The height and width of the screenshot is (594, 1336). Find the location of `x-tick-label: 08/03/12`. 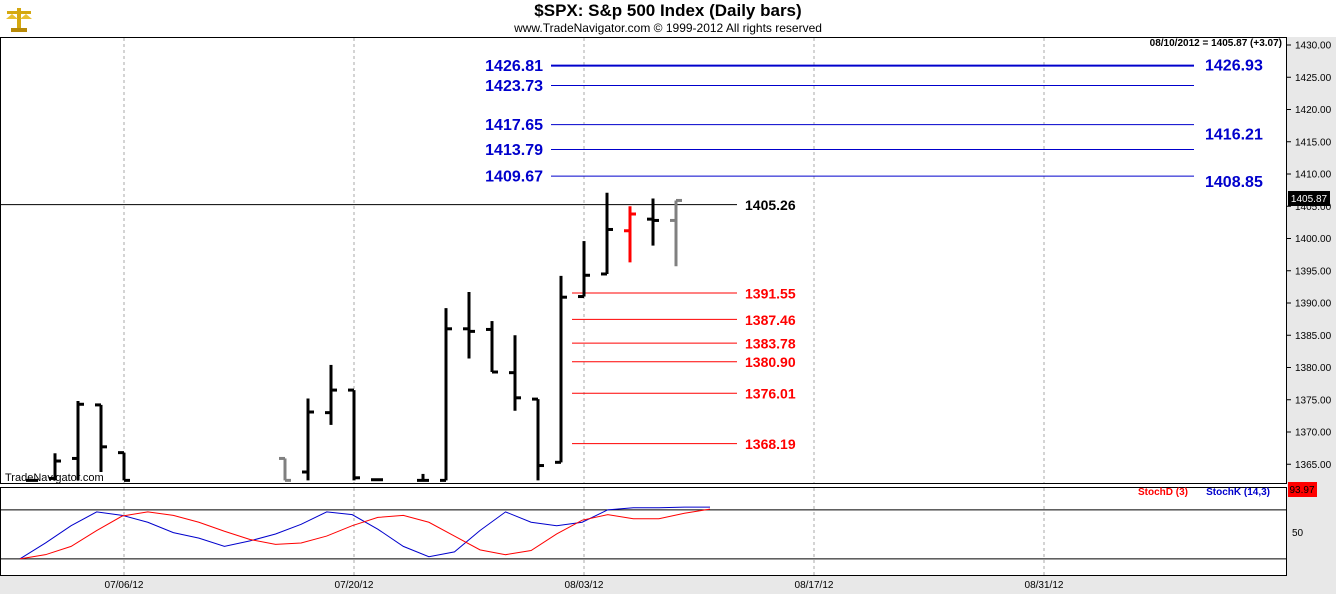

x-tick-label: 08/03/12 is located at coordinates (584, 585).